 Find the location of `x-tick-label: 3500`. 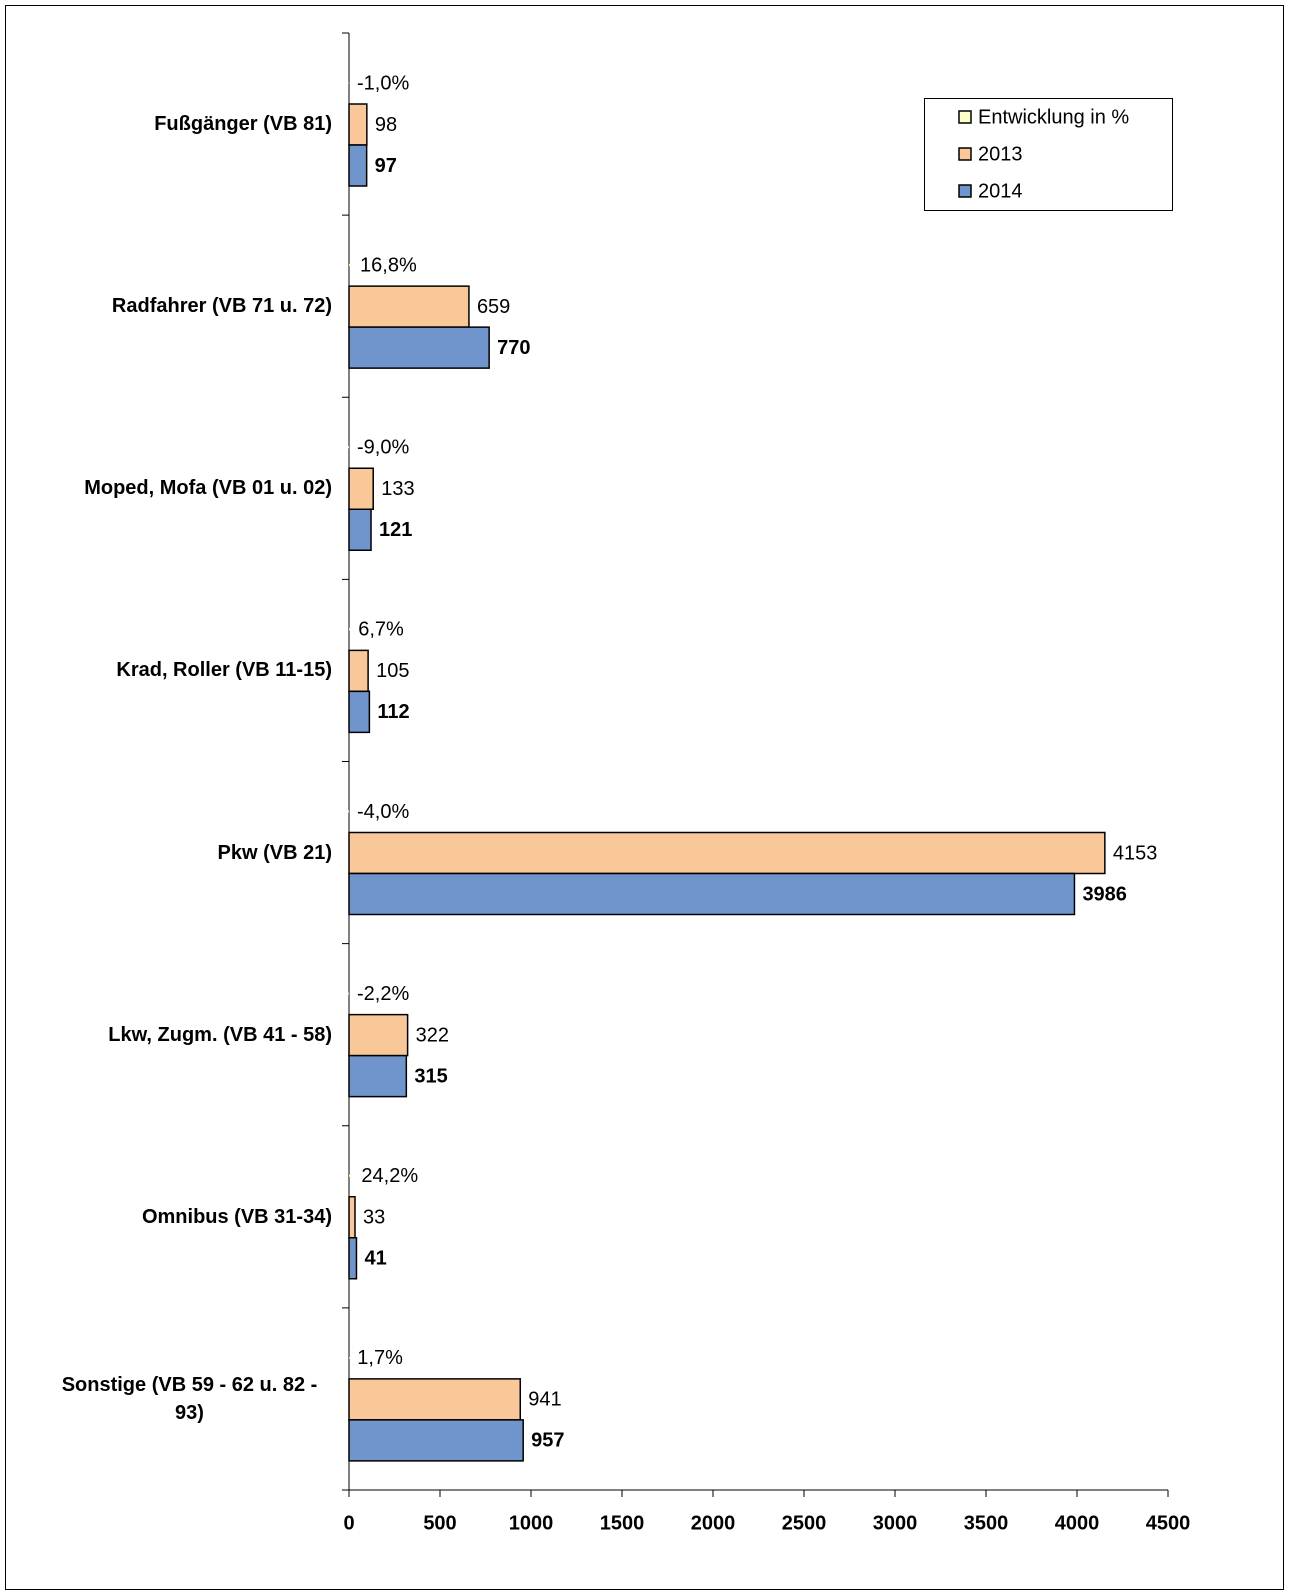

x-tick-label: 3500 is located at coordinates (986, 1523).